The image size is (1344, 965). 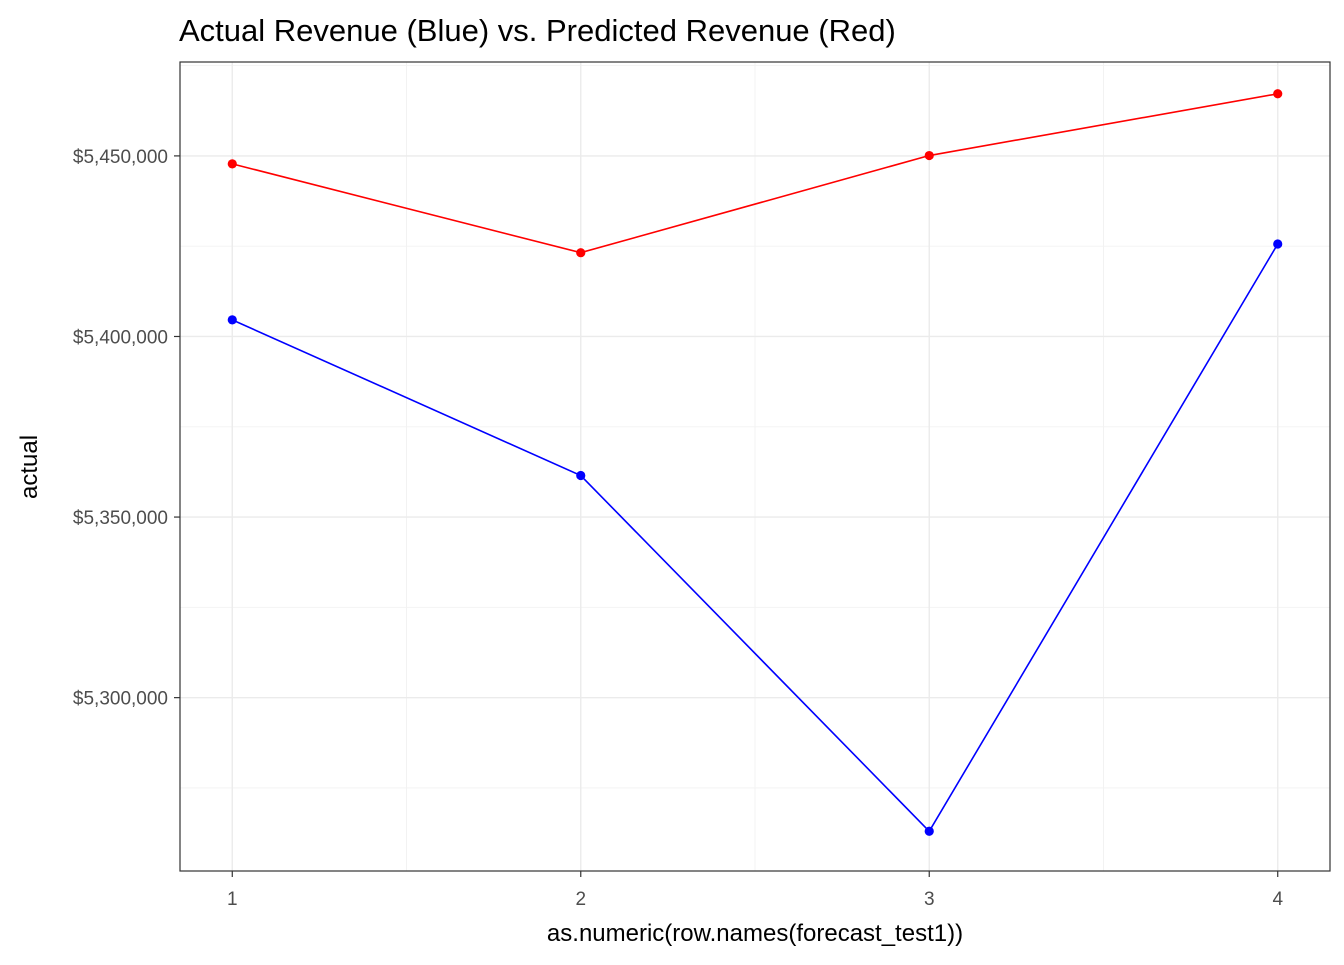 I want to click on y-axis-title: actual, so click(x=29, y=467).